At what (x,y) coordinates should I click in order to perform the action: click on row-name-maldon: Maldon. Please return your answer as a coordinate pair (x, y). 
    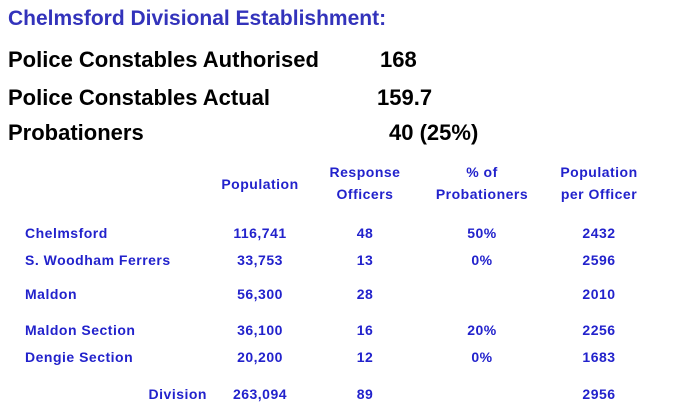
    Looking at the image, I should click on (51, 294).